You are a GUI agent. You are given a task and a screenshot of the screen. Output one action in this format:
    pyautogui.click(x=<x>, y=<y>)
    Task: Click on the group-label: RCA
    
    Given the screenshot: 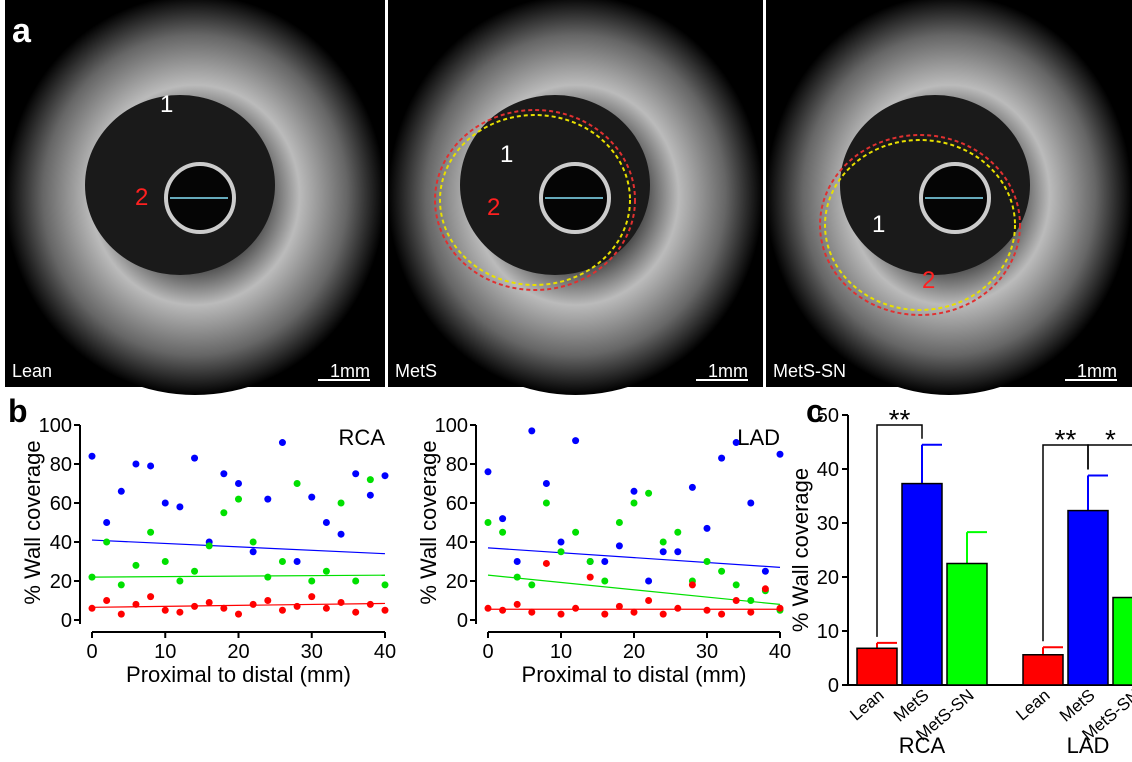 What is the action you would take?
    pyautogui.click(x=922, y=745)
    